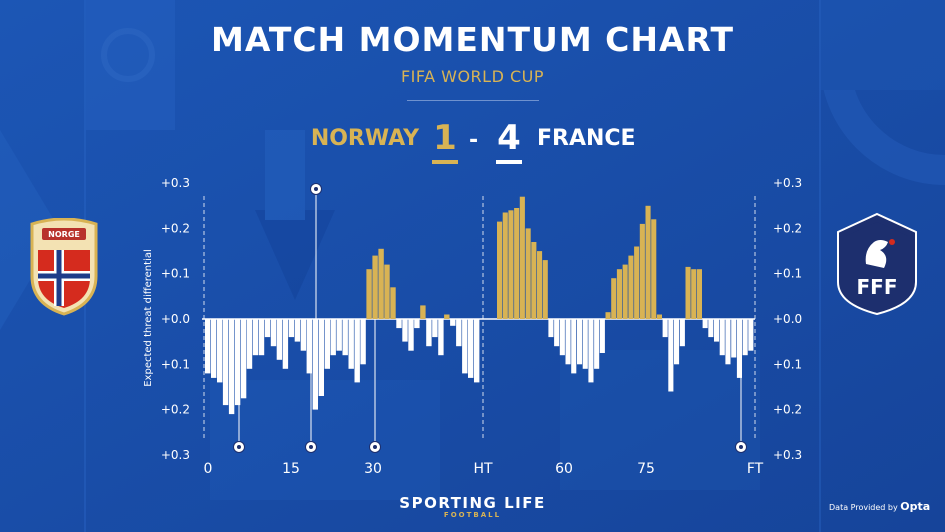 This screenshot has height=532, width=945. What do you see at coordinates (373, 469) in the screenshot?
I see `x-tick-label: 30` at bounding box center [373, 469].